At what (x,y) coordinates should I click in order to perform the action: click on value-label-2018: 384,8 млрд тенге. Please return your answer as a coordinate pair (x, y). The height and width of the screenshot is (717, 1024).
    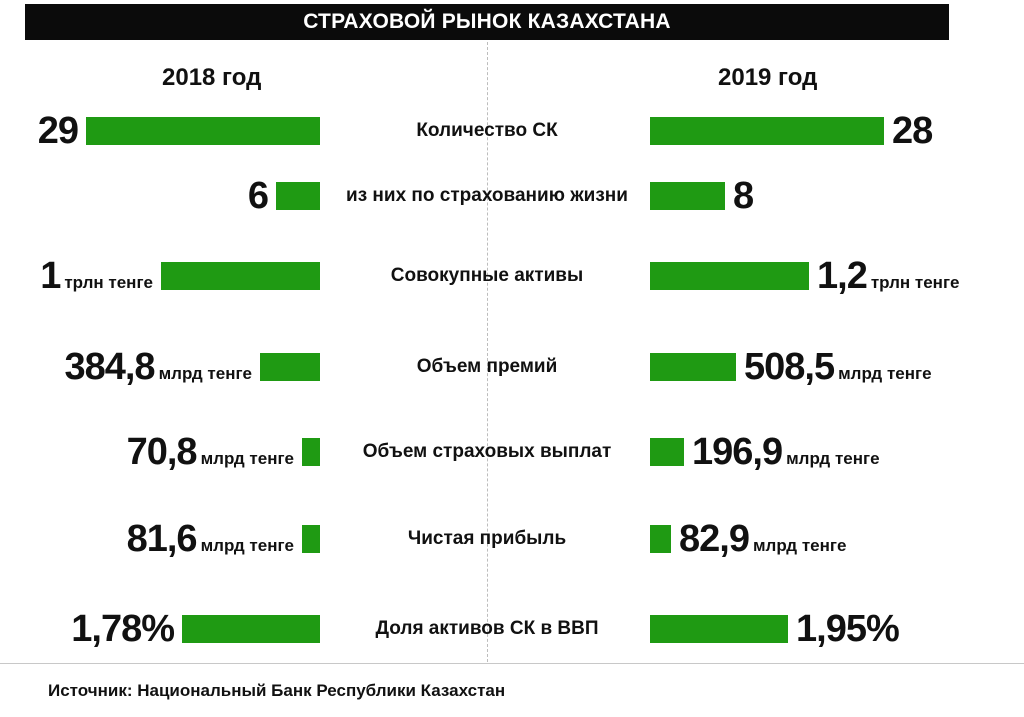
    Looking at the image, I should click on (158, 367).